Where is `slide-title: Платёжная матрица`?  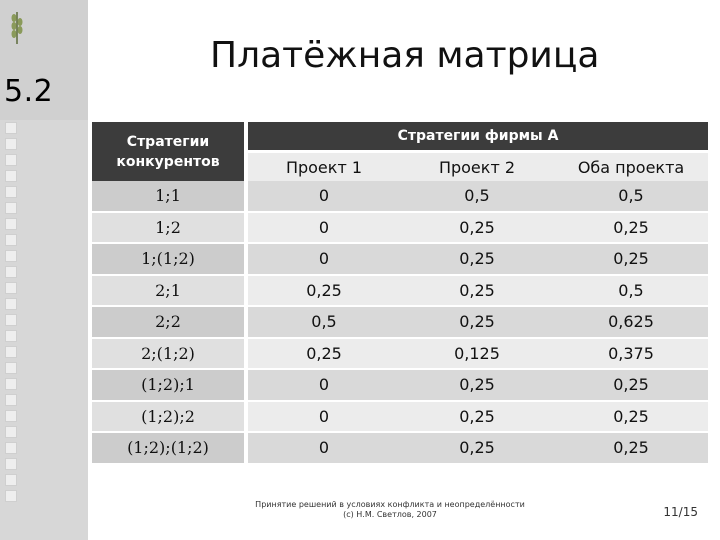 slide-title: Платёжная матрица is located at coordinates (405, 55).